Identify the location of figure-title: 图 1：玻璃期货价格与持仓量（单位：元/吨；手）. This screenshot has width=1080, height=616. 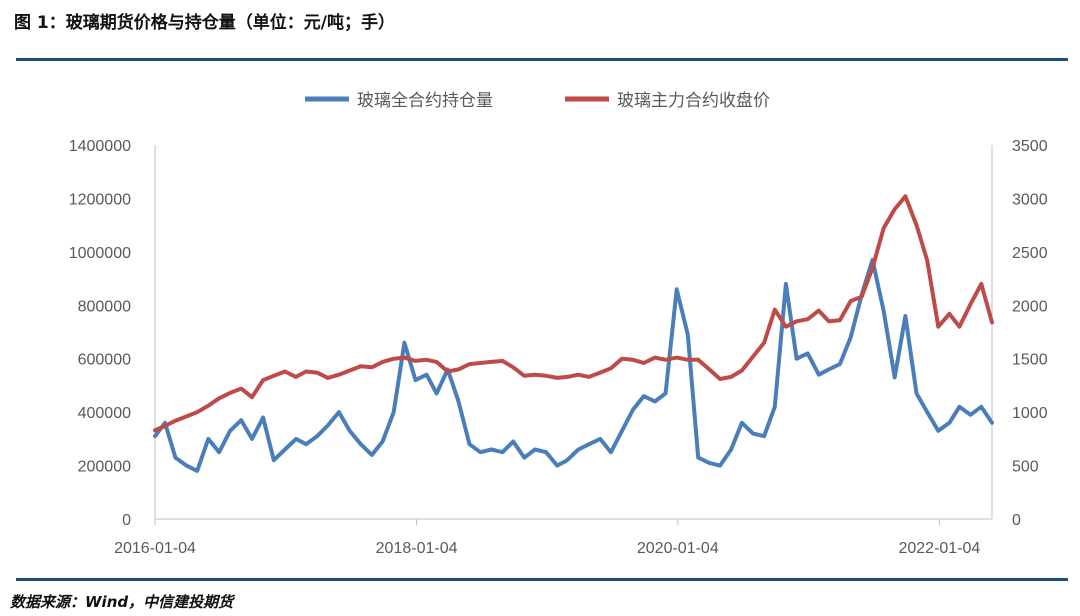
(204, 23).